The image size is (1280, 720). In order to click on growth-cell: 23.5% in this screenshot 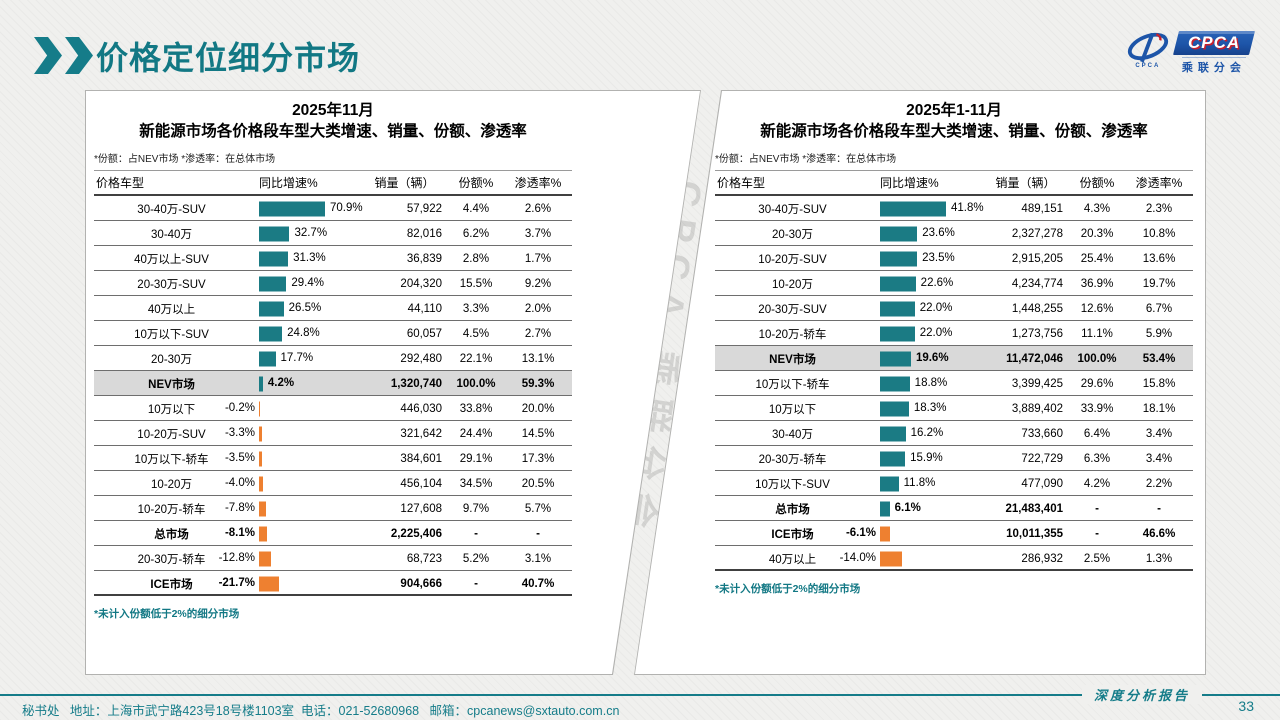, I will do `click(926, 258)`.